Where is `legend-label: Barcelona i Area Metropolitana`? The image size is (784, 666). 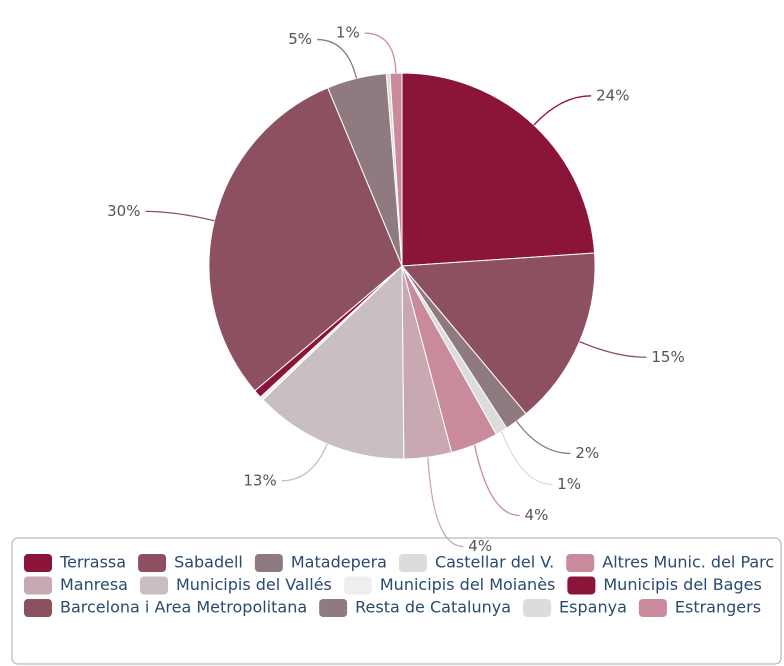
legend-label: Barcelona i Area Metropolitana is located at coordinates (183, 607).